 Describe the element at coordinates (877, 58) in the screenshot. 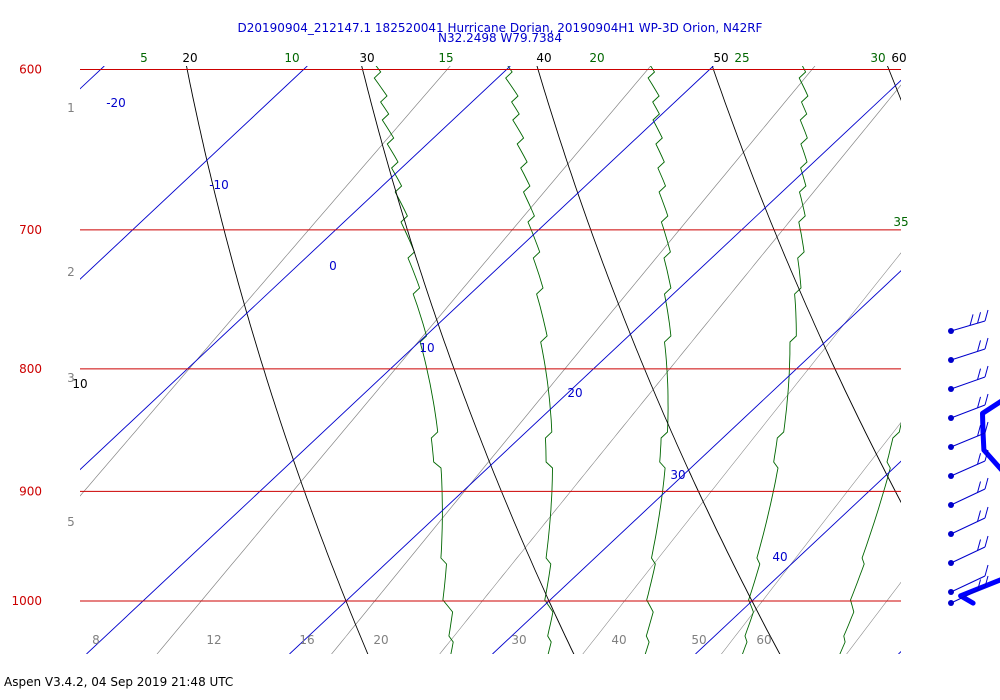

I see `moist-adiabat-label: 30` at that location.